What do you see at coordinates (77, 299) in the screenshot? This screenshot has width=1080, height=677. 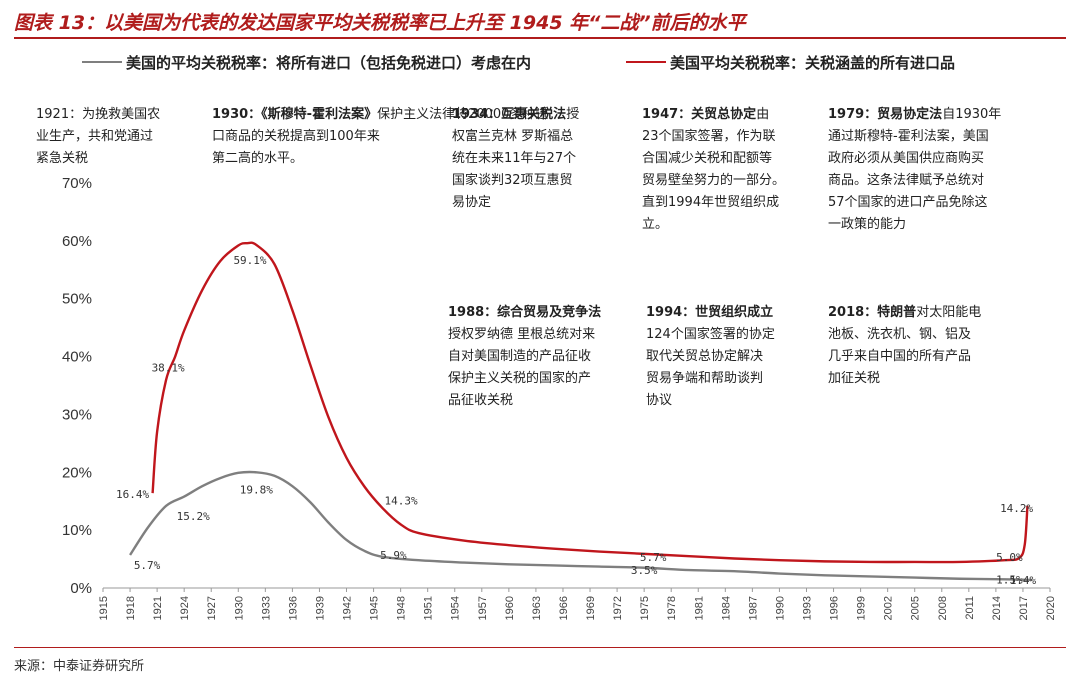 I see `y-tick-label: 50%` at bounding box center [77, 299].